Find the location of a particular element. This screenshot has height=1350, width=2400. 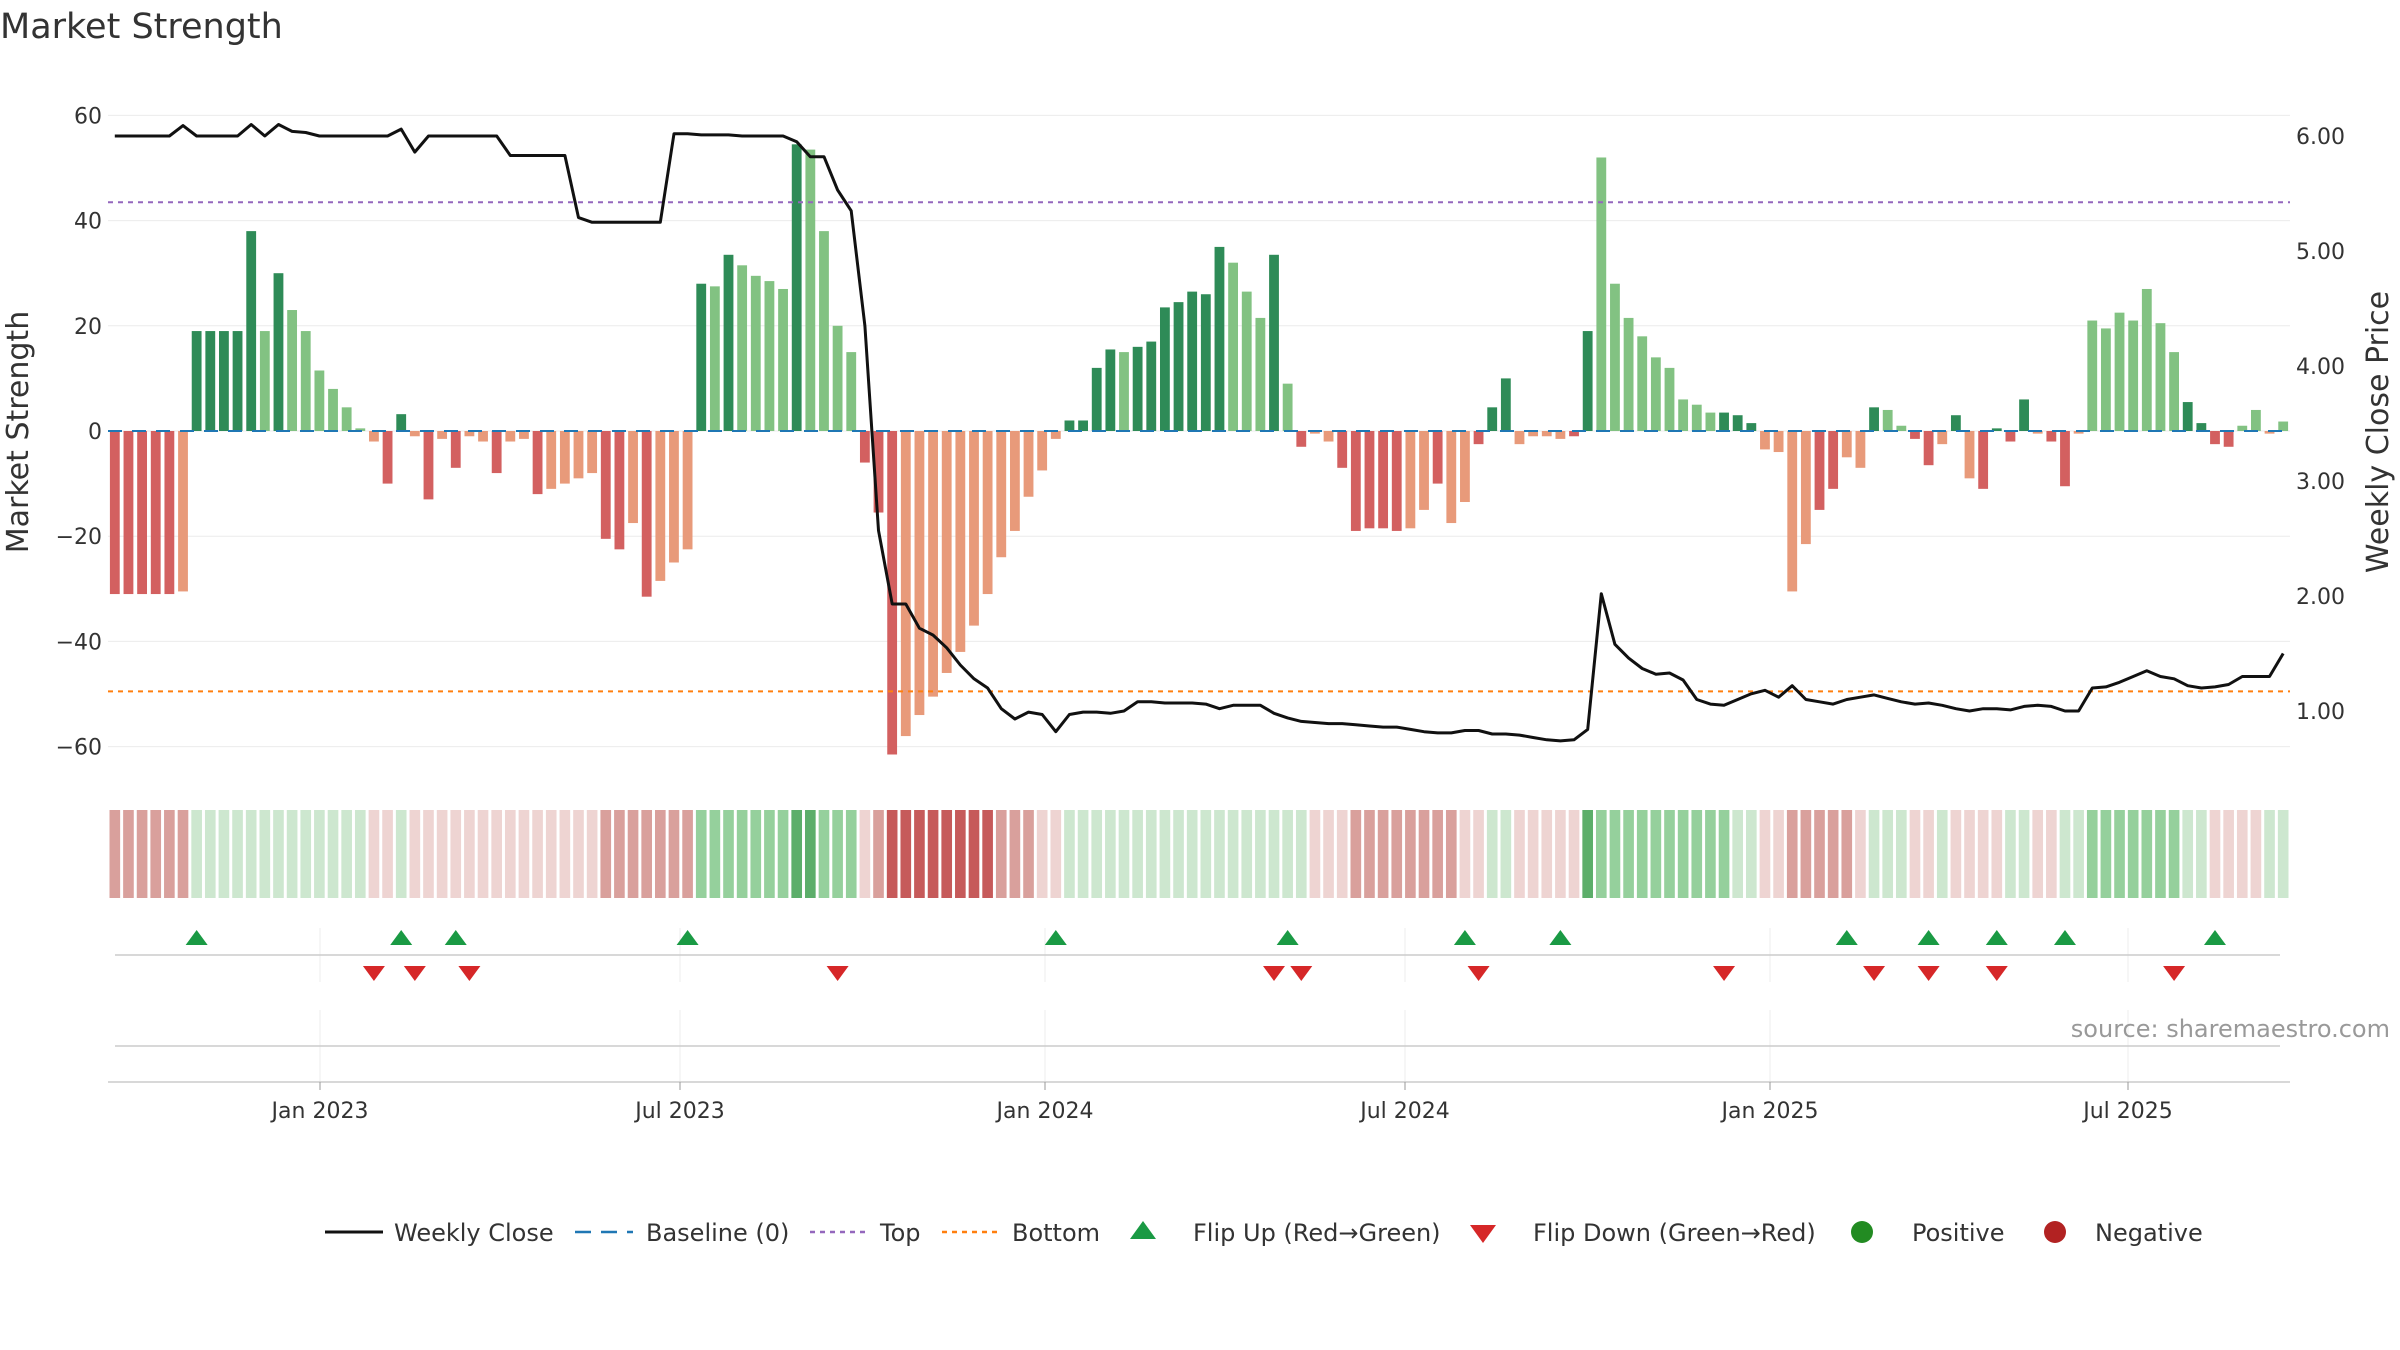

legend-label: Negative is located at coordinates (2149, 1233).